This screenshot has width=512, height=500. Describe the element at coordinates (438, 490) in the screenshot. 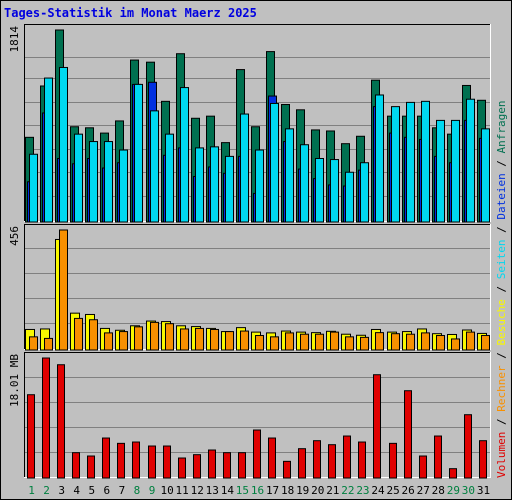

I see `x-label-day-28: 28` at that location.